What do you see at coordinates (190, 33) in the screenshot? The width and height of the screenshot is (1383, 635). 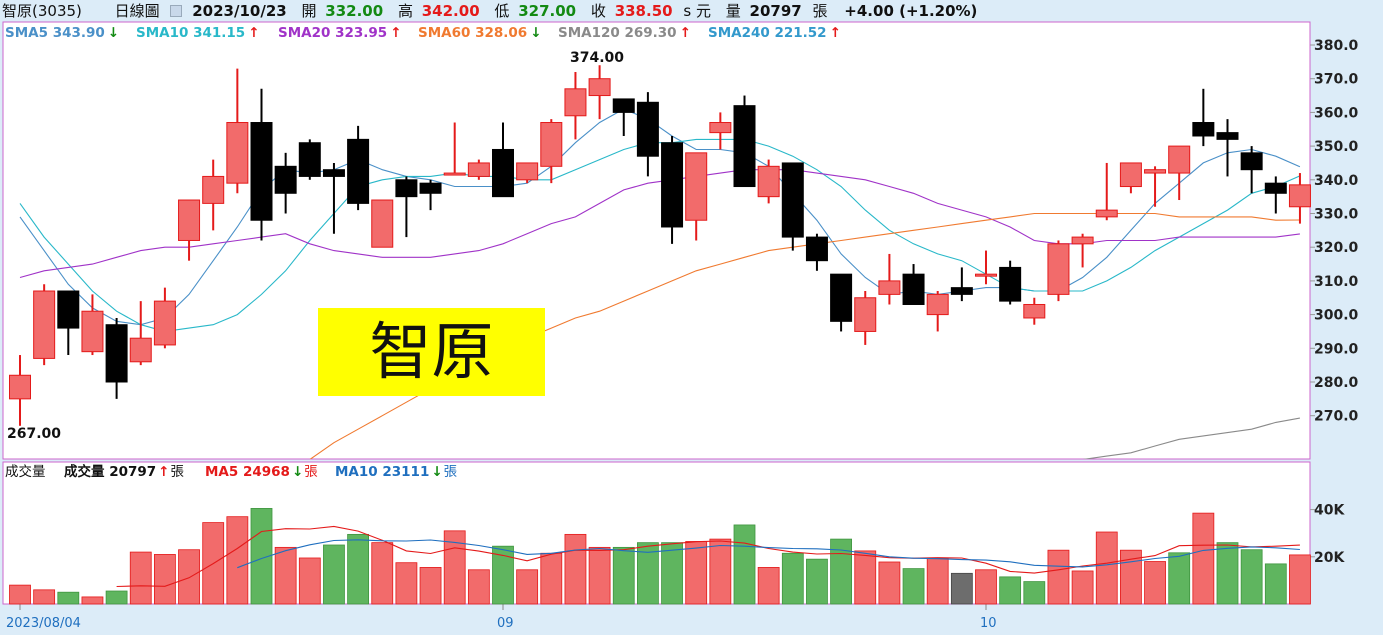 I see `ma-legend-sma10: SMA10 341.15` at bounding box center [190, 33].